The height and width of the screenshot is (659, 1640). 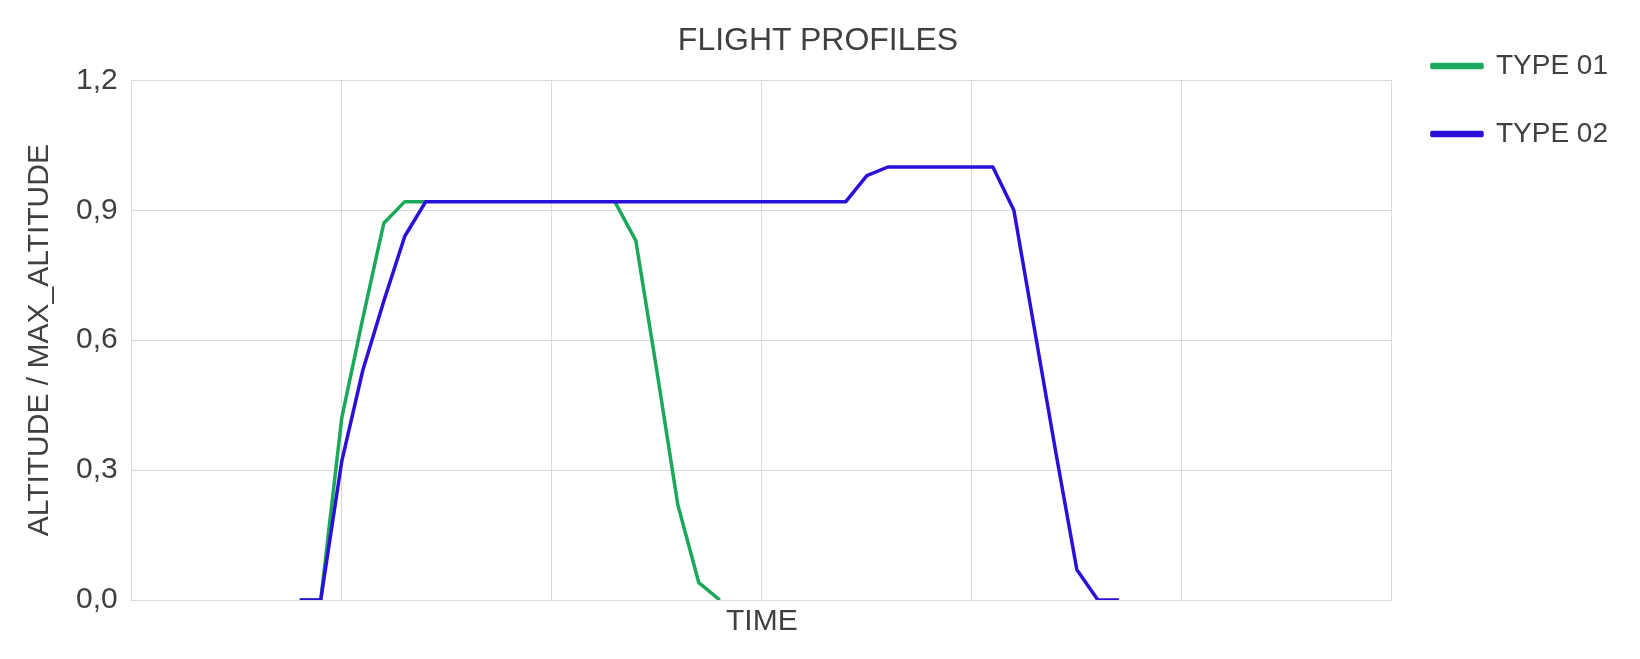 What do you see at coordinates (96, 338) in the screenshot?
I see `y-tick-label: 0,6` at bounding box center [96, 338].